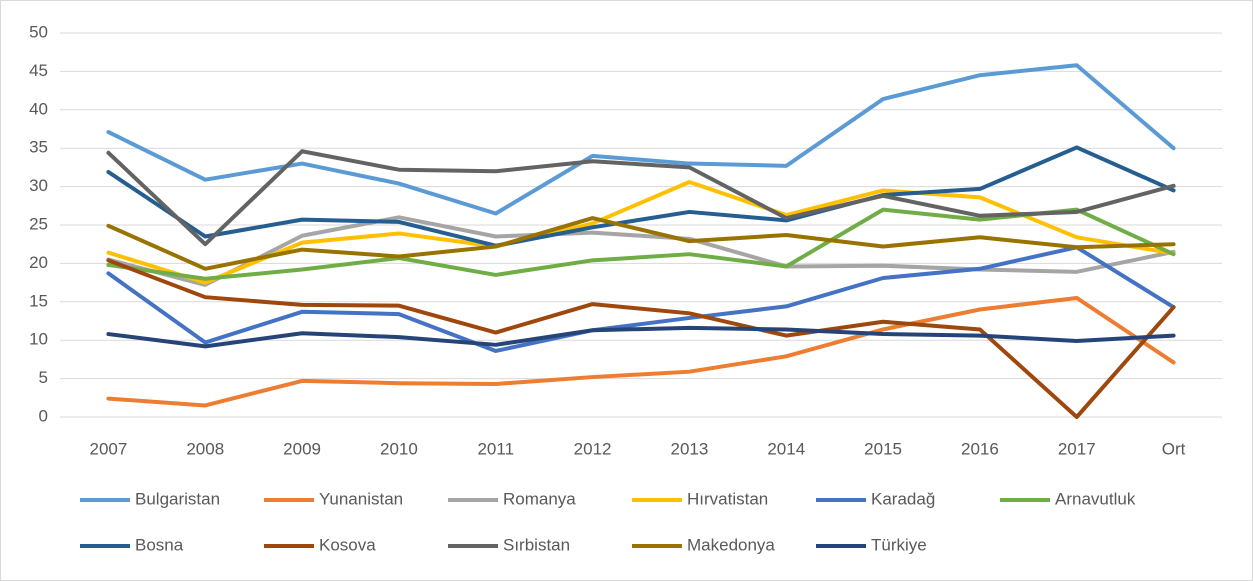  What do you see at coordinates (38, 147) in the screenshot?
I see `y-tick-label: 35` at bounding box center [38, 147].